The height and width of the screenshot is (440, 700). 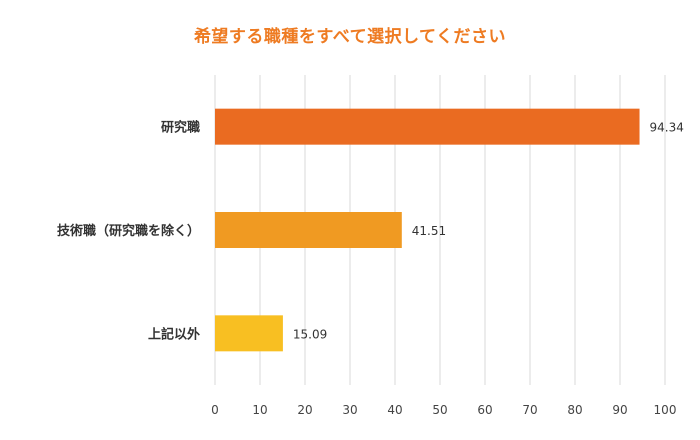 I want to click on x-tick-label: 60, so click(x=484, y=410).